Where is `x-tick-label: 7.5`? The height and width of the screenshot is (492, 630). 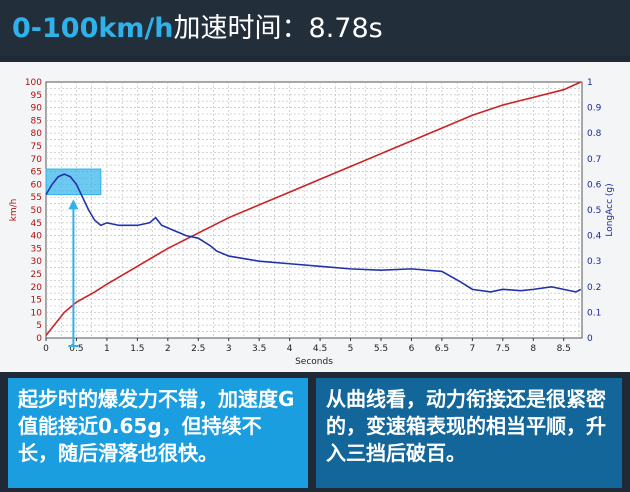 x-tick-label: 7.5 is located at coordinates (503, 349).